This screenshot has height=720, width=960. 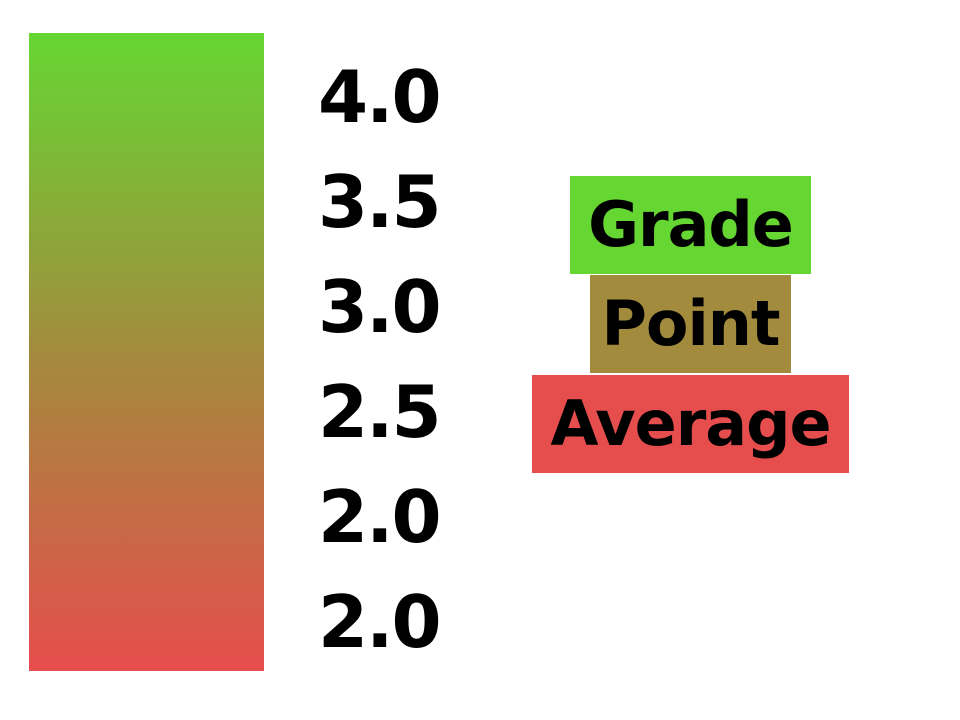 I want to click on scale-label-1: 4.0, so click(x=380, y=97).